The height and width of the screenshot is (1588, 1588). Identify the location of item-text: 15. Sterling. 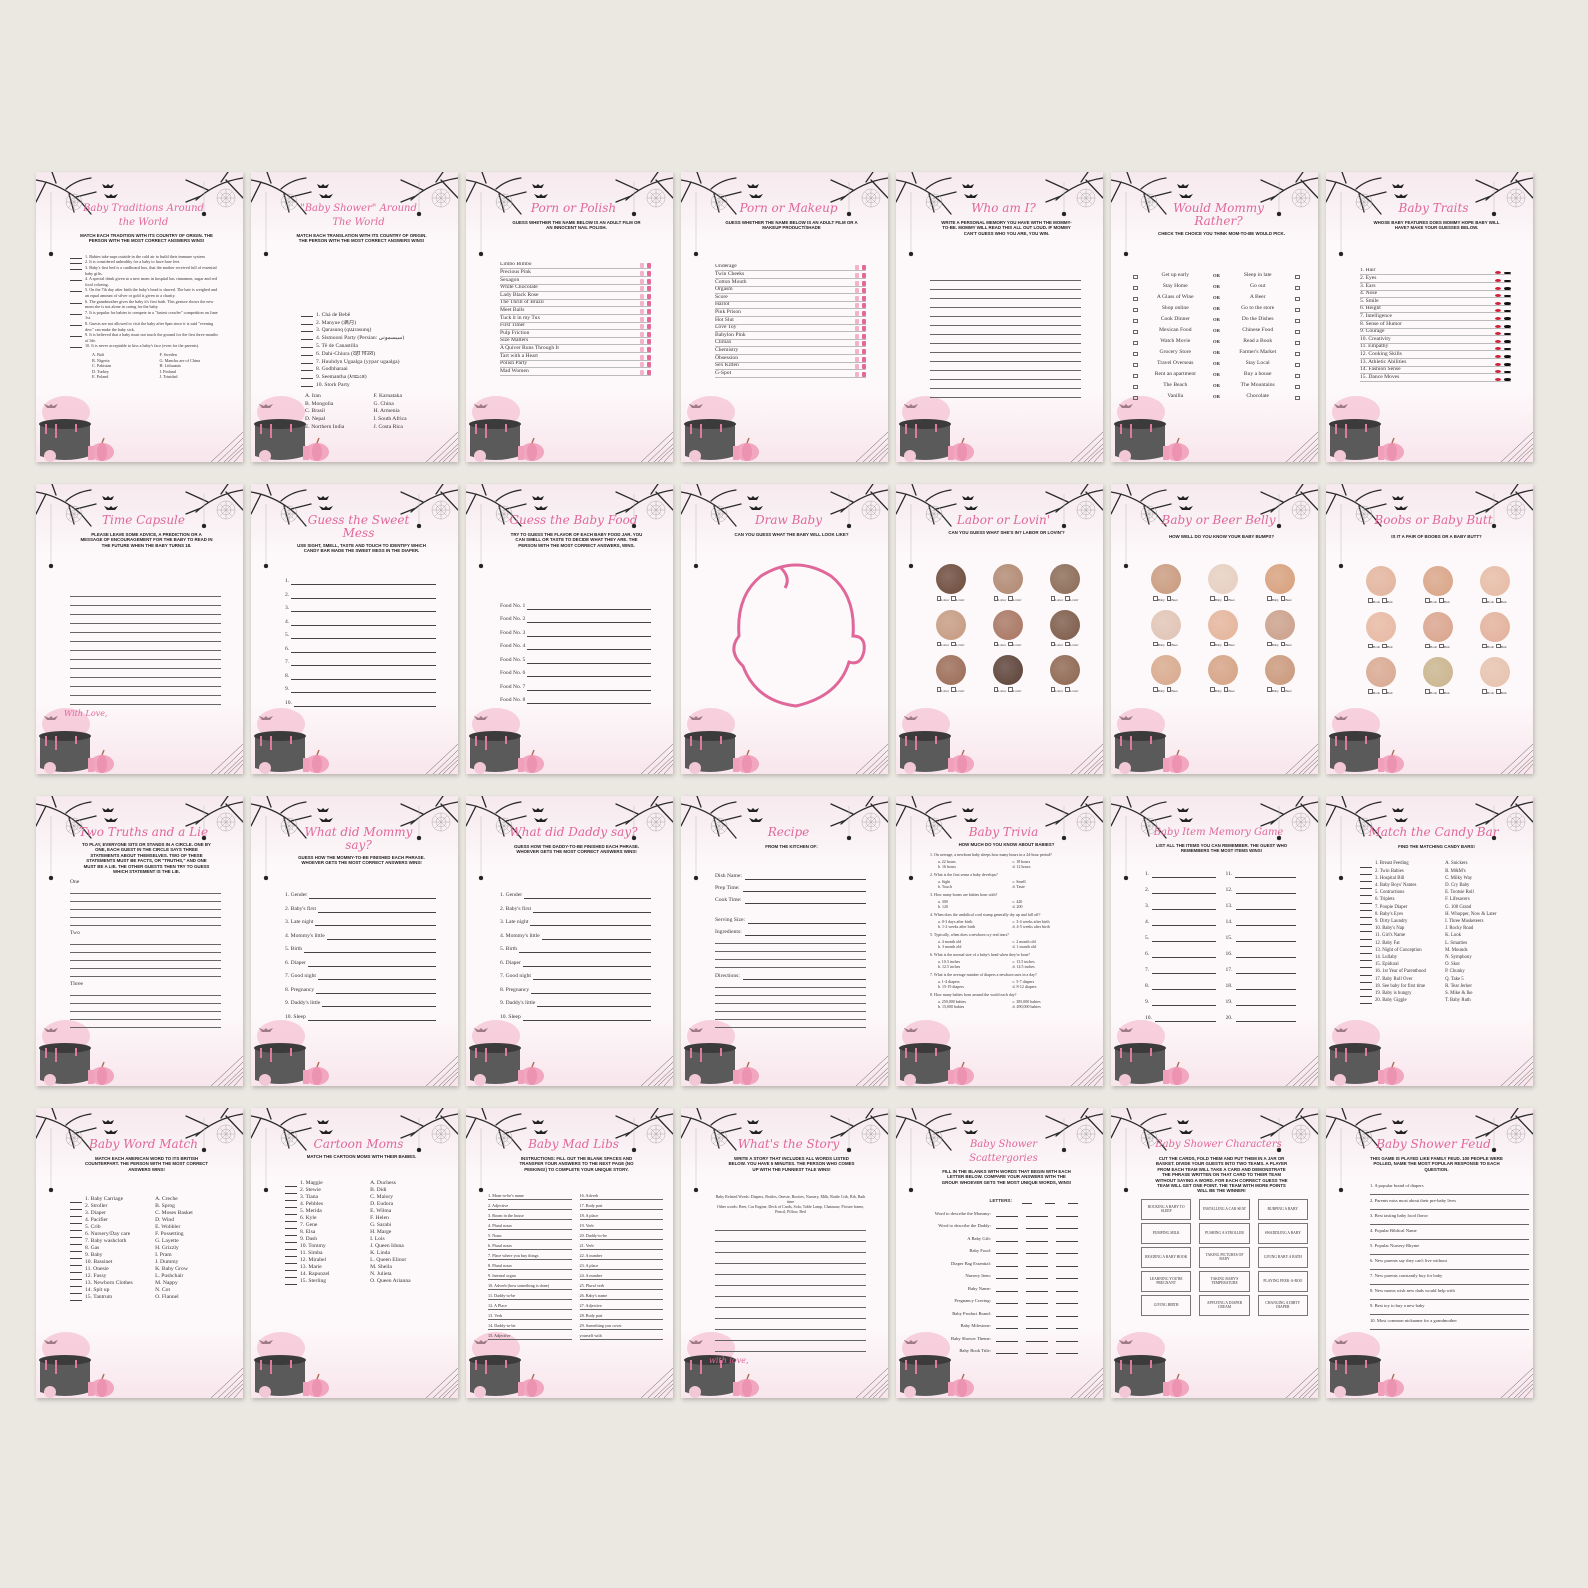
(313, 1281).